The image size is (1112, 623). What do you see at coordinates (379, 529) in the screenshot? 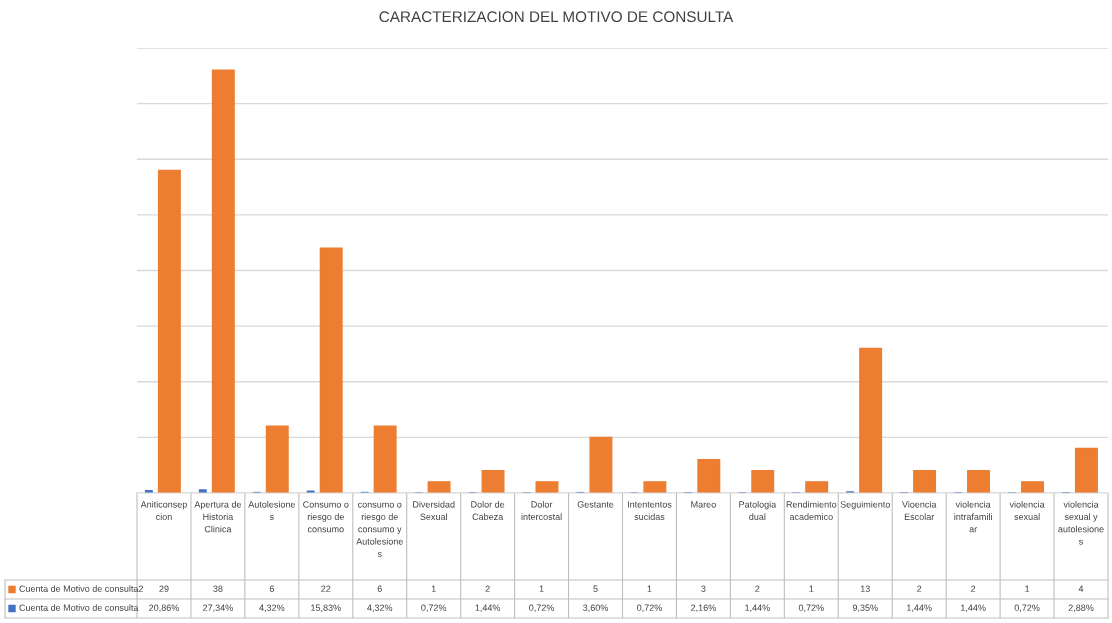
I see `x-tick-label: consumo o riesgo de consumo y Autolesiones` at bounding box center [379, 529].